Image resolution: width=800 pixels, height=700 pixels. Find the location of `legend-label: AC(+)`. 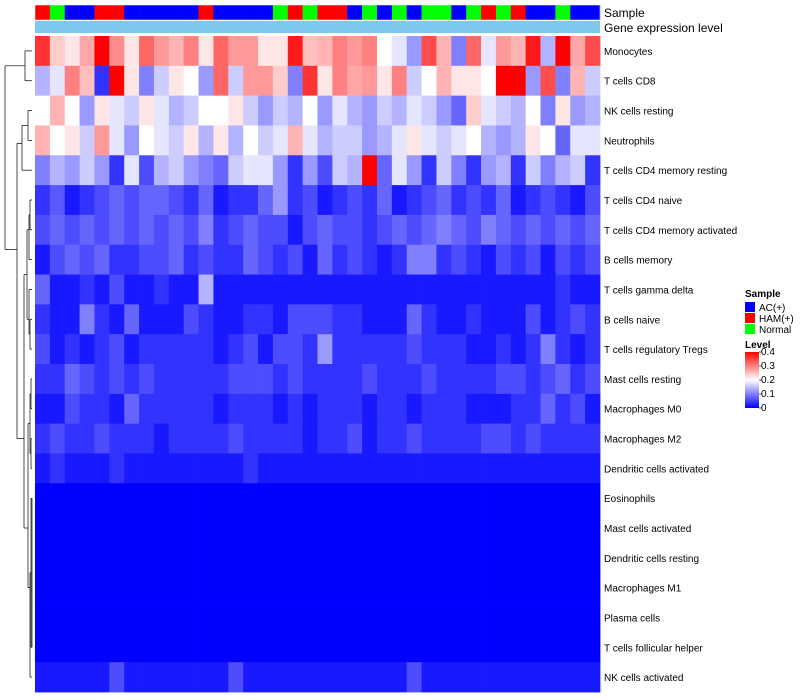

legend-label: AC(+) is located at coordinates (772, 308).